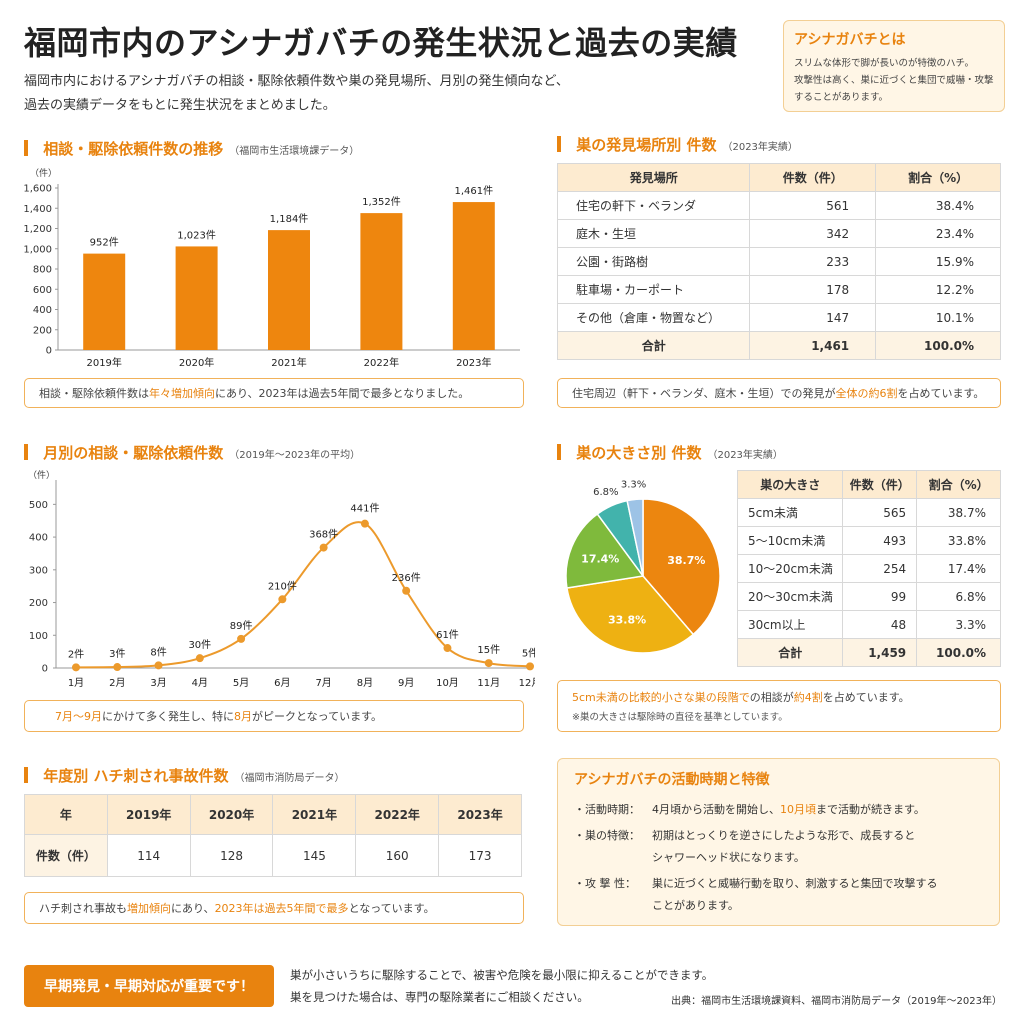 The image size is (1024, 1024). I want to click on text-cell: 増加傾向, so click(149, 908).